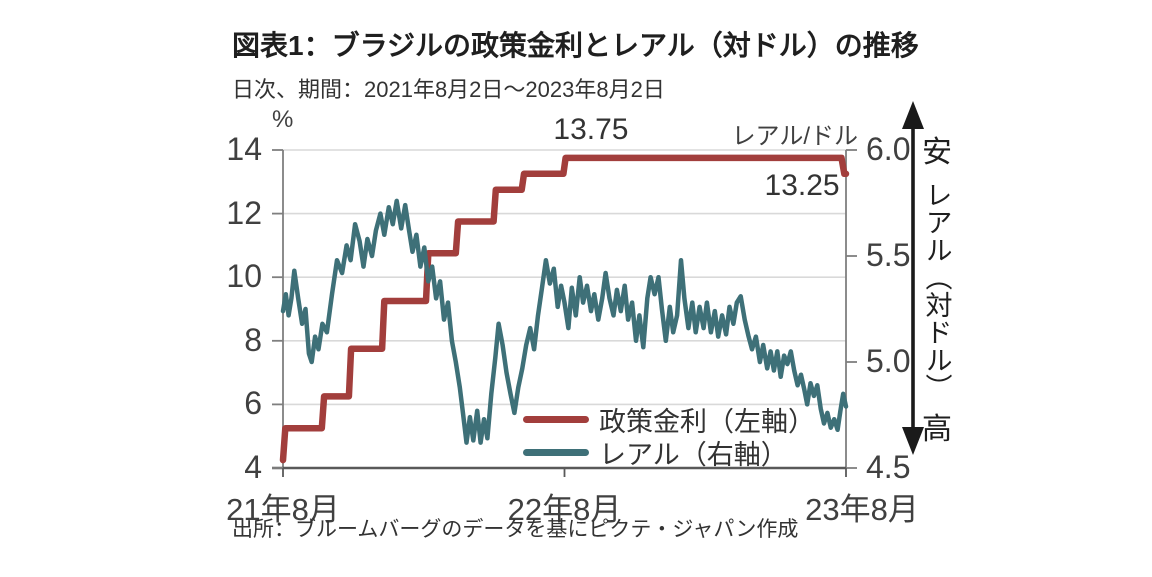  I want to click on right-axis-tick-label: 6.0, so click(888, 149).